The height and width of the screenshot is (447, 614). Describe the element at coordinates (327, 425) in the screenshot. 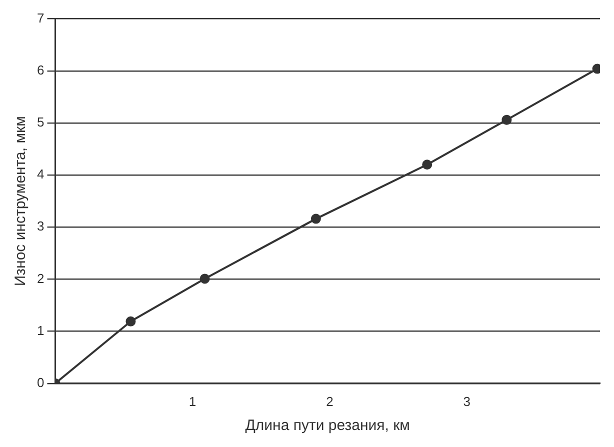

I see `x-axis-title: Длина пути резания, км` at that location.